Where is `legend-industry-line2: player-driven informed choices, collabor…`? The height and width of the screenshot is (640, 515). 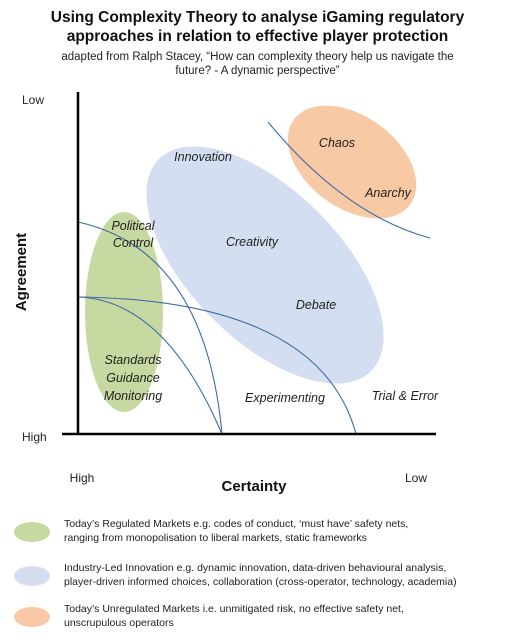
legend-industry-line2: player-driven informed choices, collabor… is located at coordinates (260, 581).